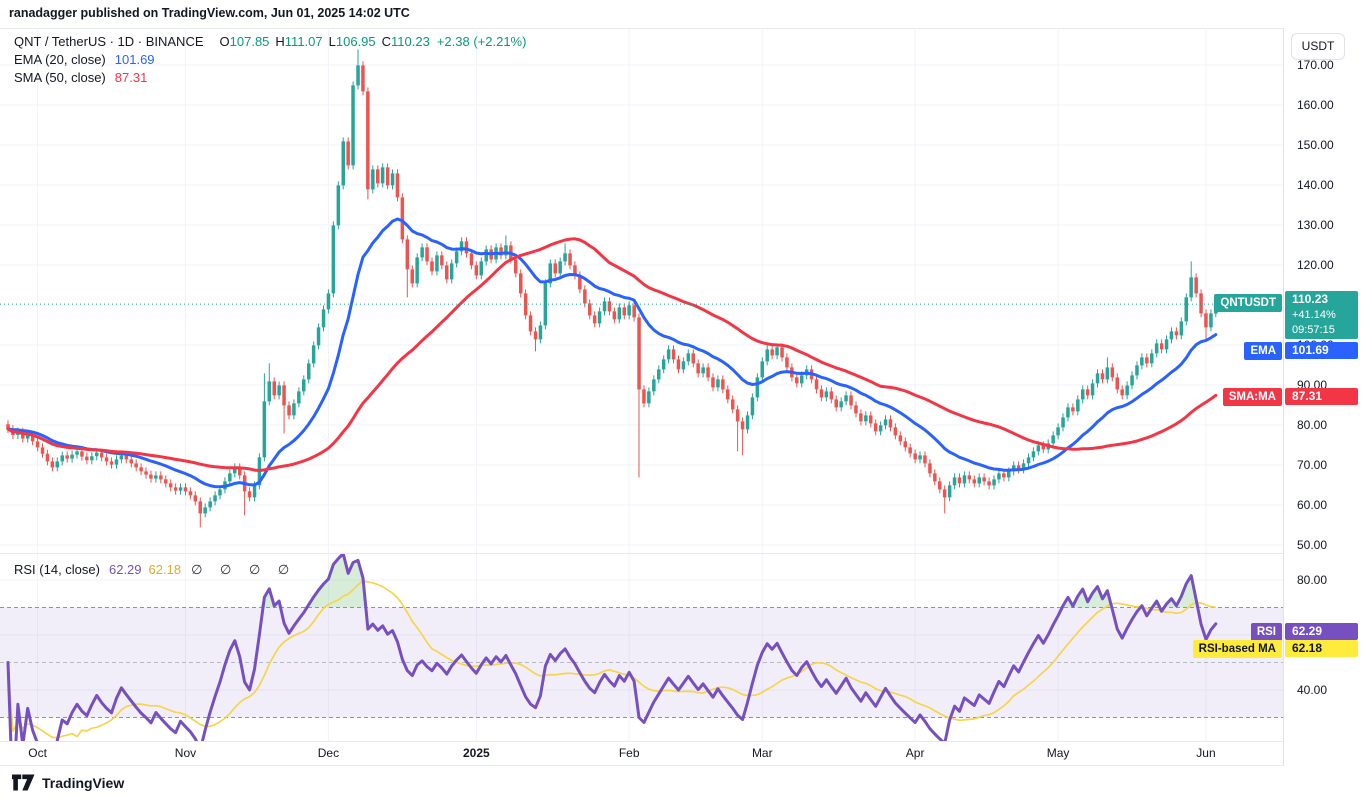  What do you see at coordinates (224, 41) in the screenshot?
I see `open-label: O` at bounding box center [224, 41].